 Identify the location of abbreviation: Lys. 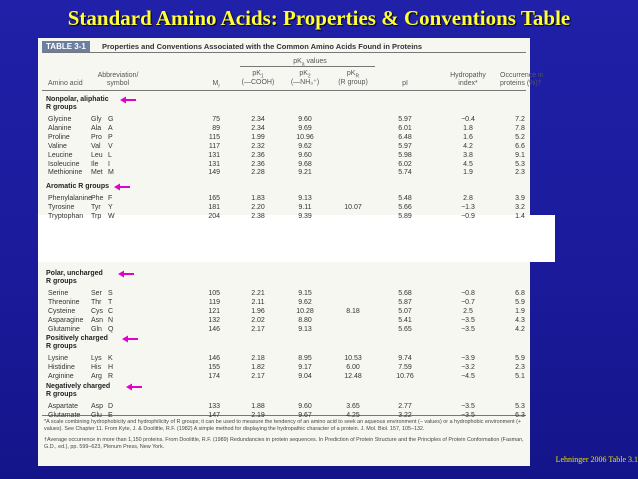
(96, 358).